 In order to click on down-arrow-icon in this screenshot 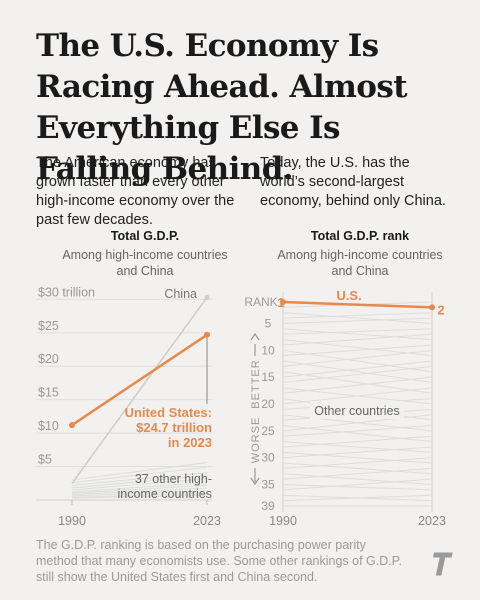, I will do `click(255, 477)`.